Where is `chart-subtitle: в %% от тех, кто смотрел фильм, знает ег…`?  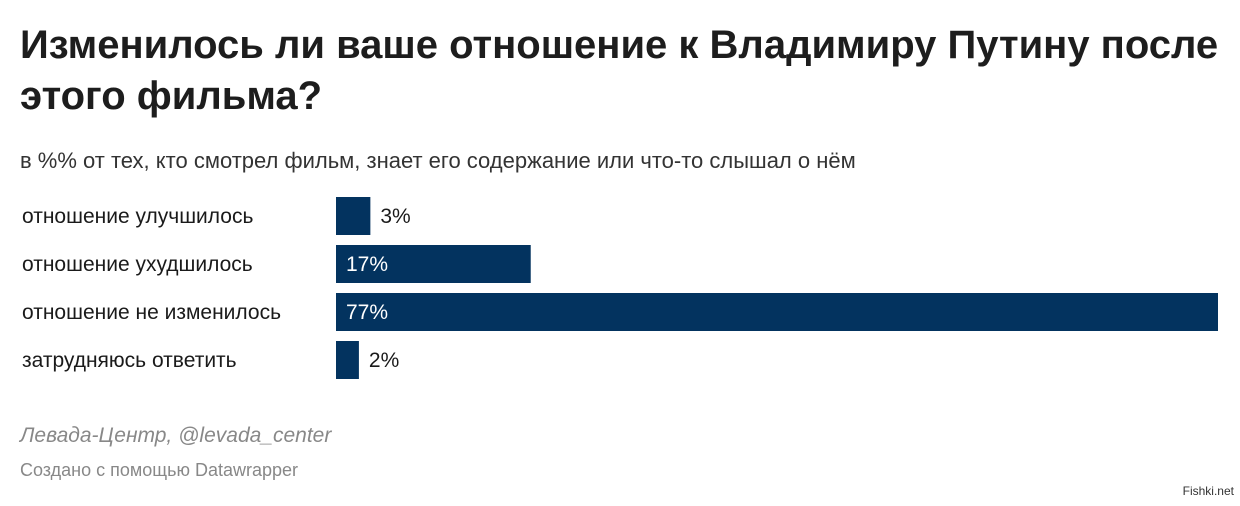
chart-subtitle: в %% от тех, кто смотрел фильм, знает ег… is located at coordinates (438, 160).